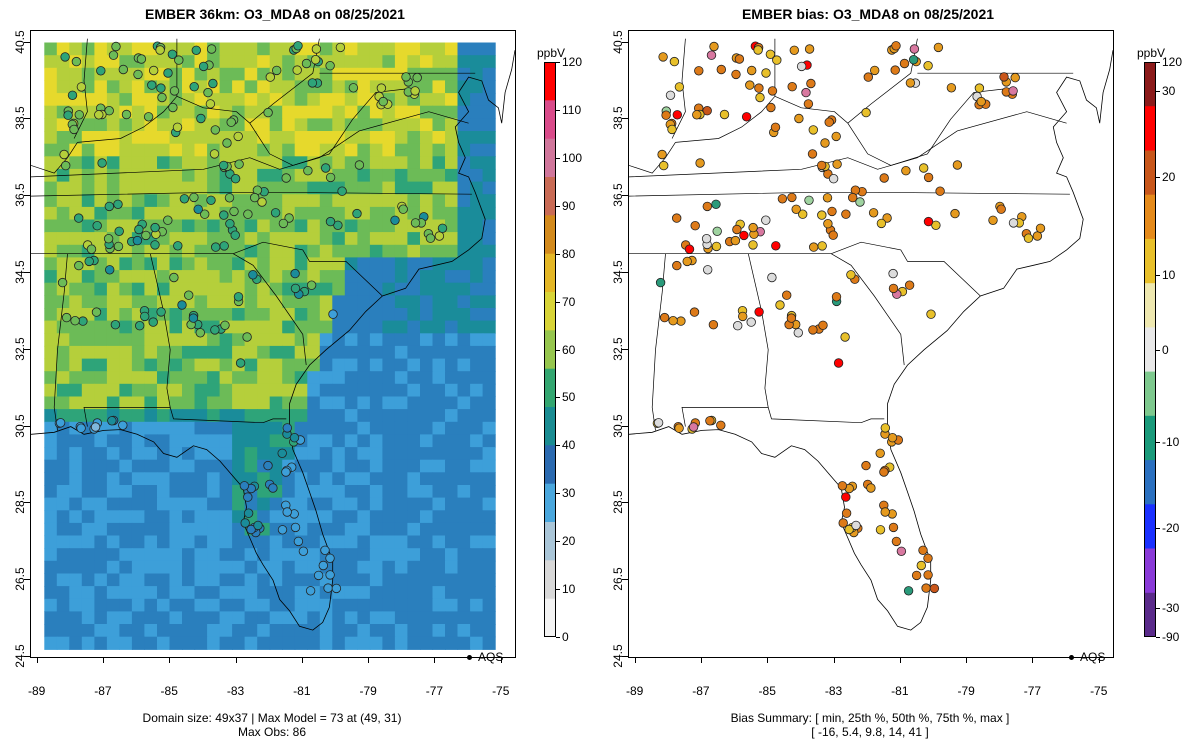  Describe the element at coordinates (767, 691) in the screenshot. I see `x-tick-label: -85` at that location.